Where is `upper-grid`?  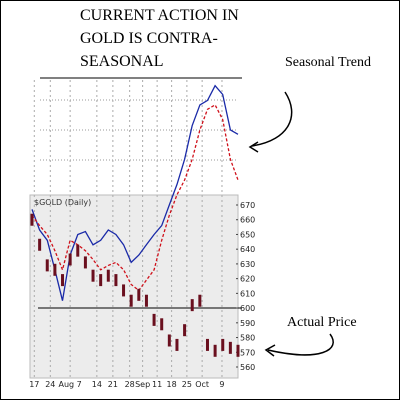
upper-grid is located at coordinates (139, 130).